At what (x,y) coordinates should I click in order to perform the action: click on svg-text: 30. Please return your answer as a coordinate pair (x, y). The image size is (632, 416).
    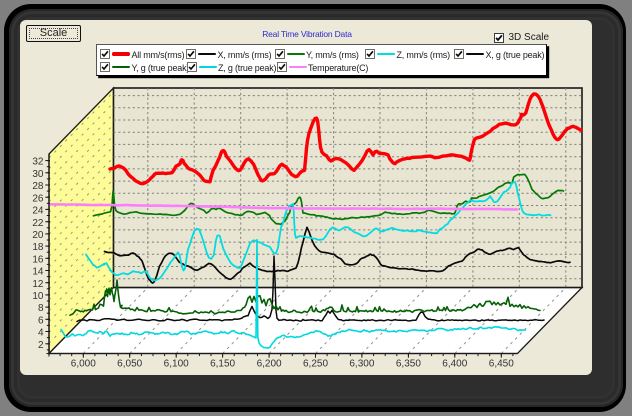
    Looking at the image, I should click on (38, 174).